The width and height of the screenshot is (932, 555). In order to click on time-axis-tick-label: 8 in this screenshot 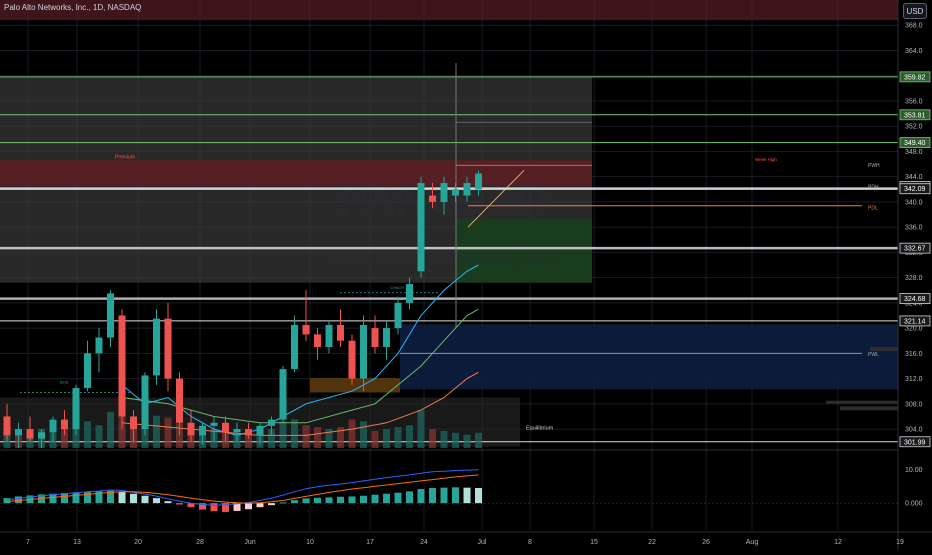, I will do `click(530, 542)`.